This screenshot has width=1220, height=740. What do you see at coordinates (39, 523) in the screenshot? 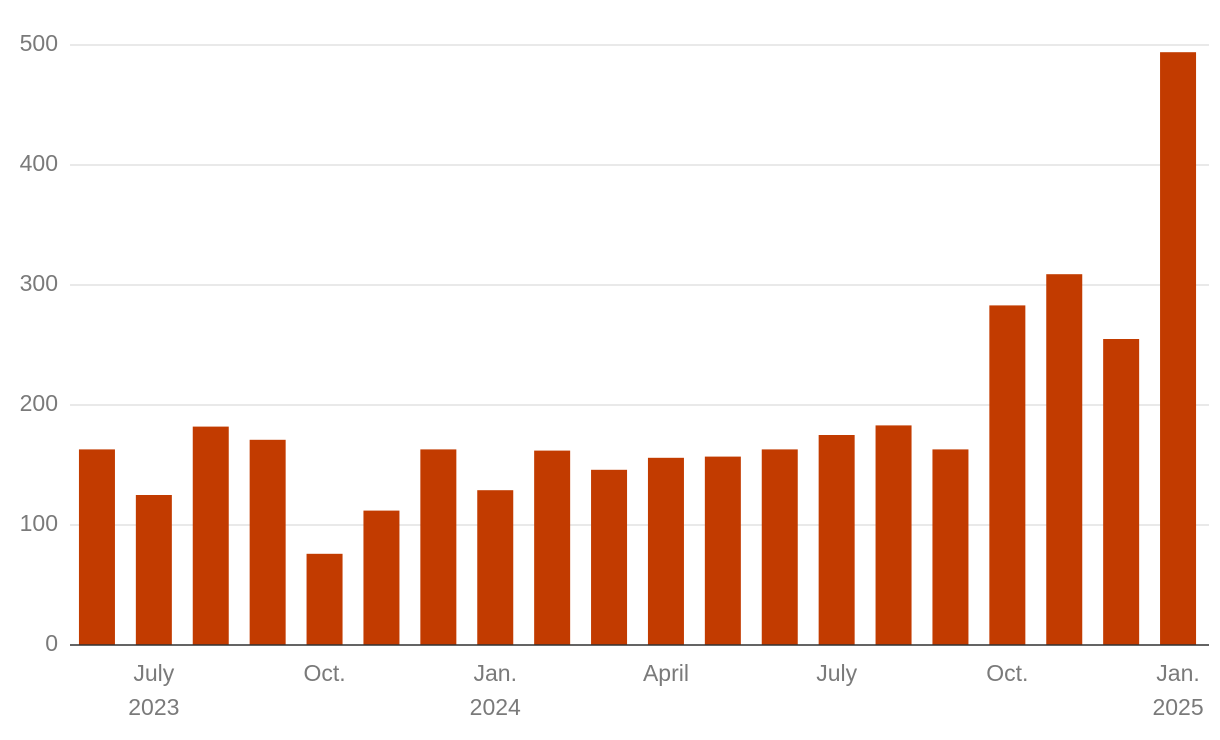
I see `y-tick-label: 100` at bounding box center [39, 523].